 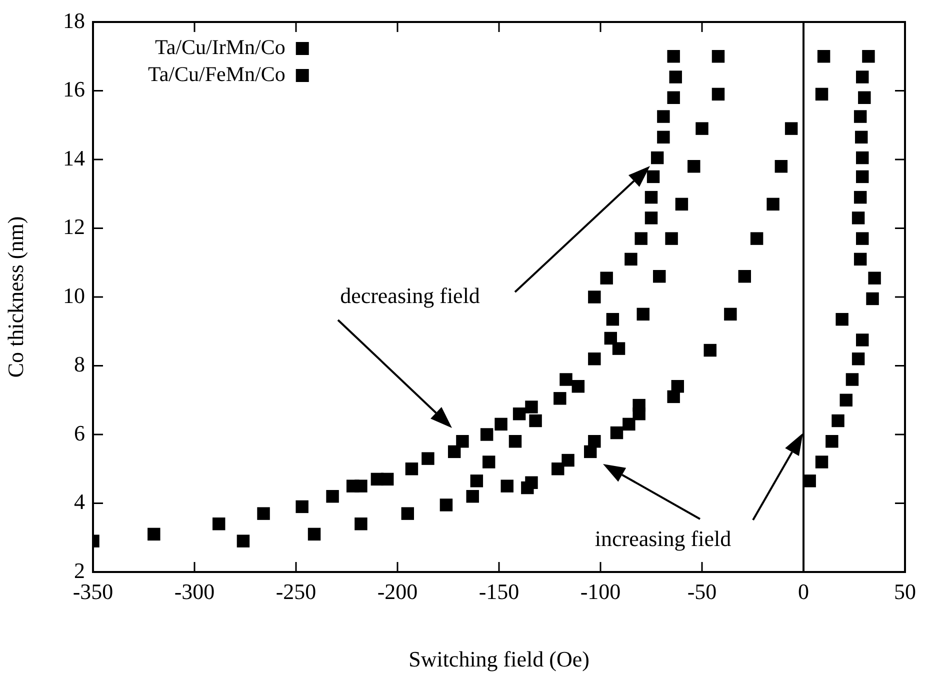 I want to click on y-tick-label: 12, so click(x=74, y=227).